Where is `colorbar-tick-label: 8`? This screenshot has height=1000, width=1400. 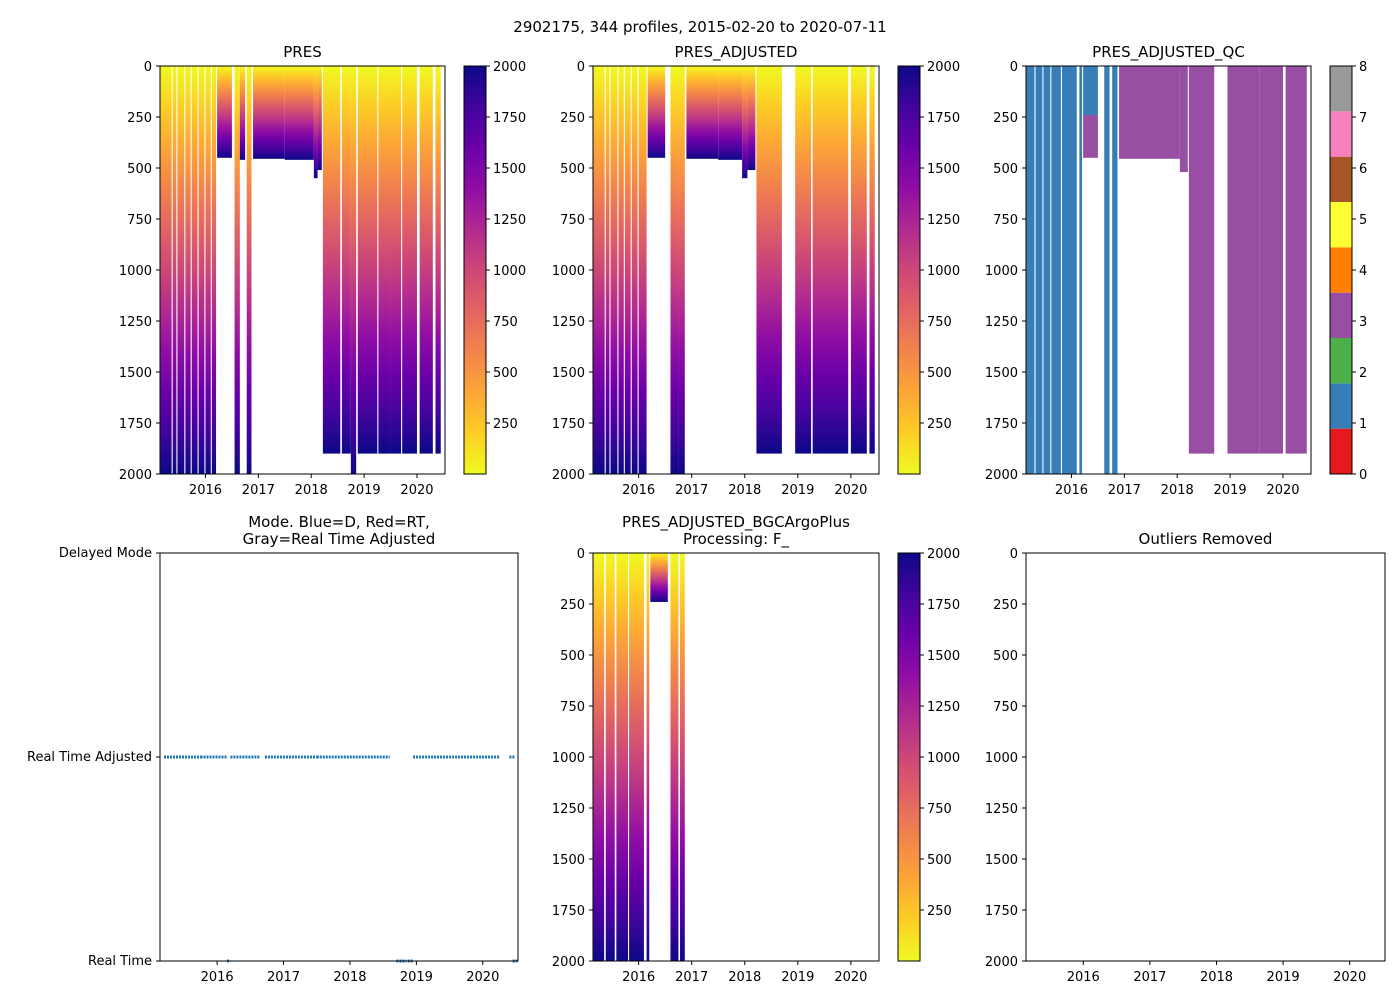
colorbar-tick-label: 8 is located at coordinates (1363, 67).